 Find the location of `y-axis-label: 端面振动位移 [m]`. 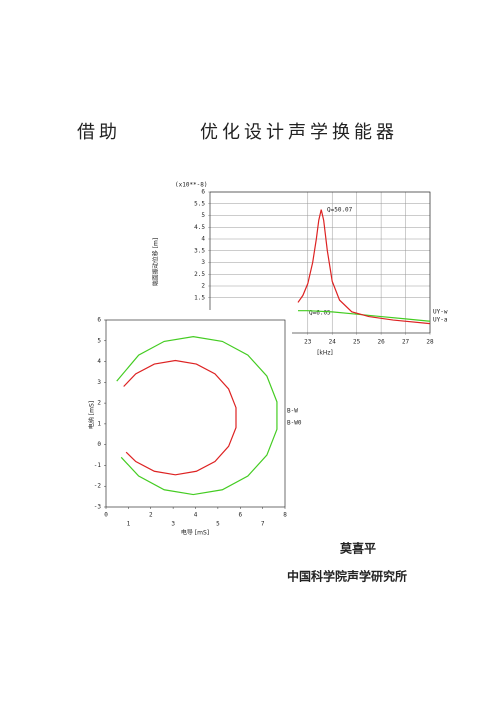

y-axis-label: 端面振动位移 [m] is located at coordinates (156, 262).